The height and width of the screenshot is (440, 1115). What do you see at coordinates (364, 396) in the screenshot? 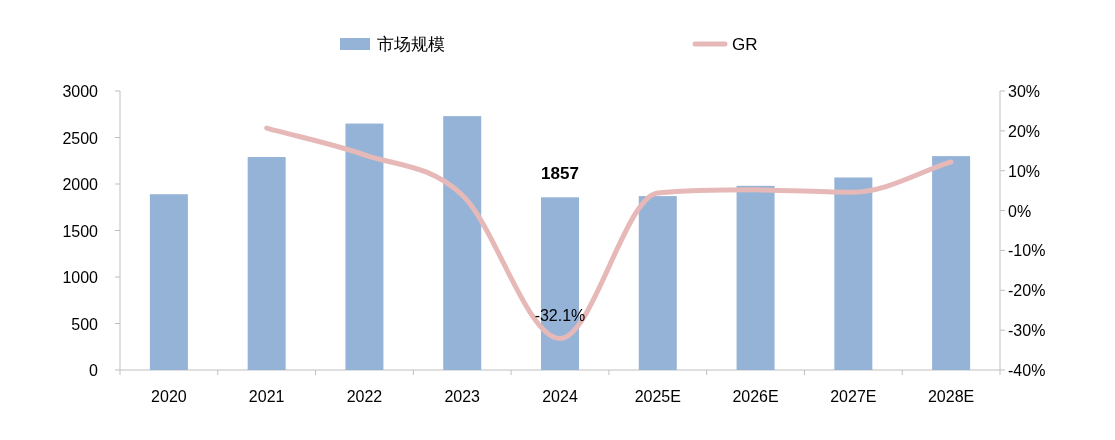
I see `x-tick-label: 2022` at bounding box center [364, 396].